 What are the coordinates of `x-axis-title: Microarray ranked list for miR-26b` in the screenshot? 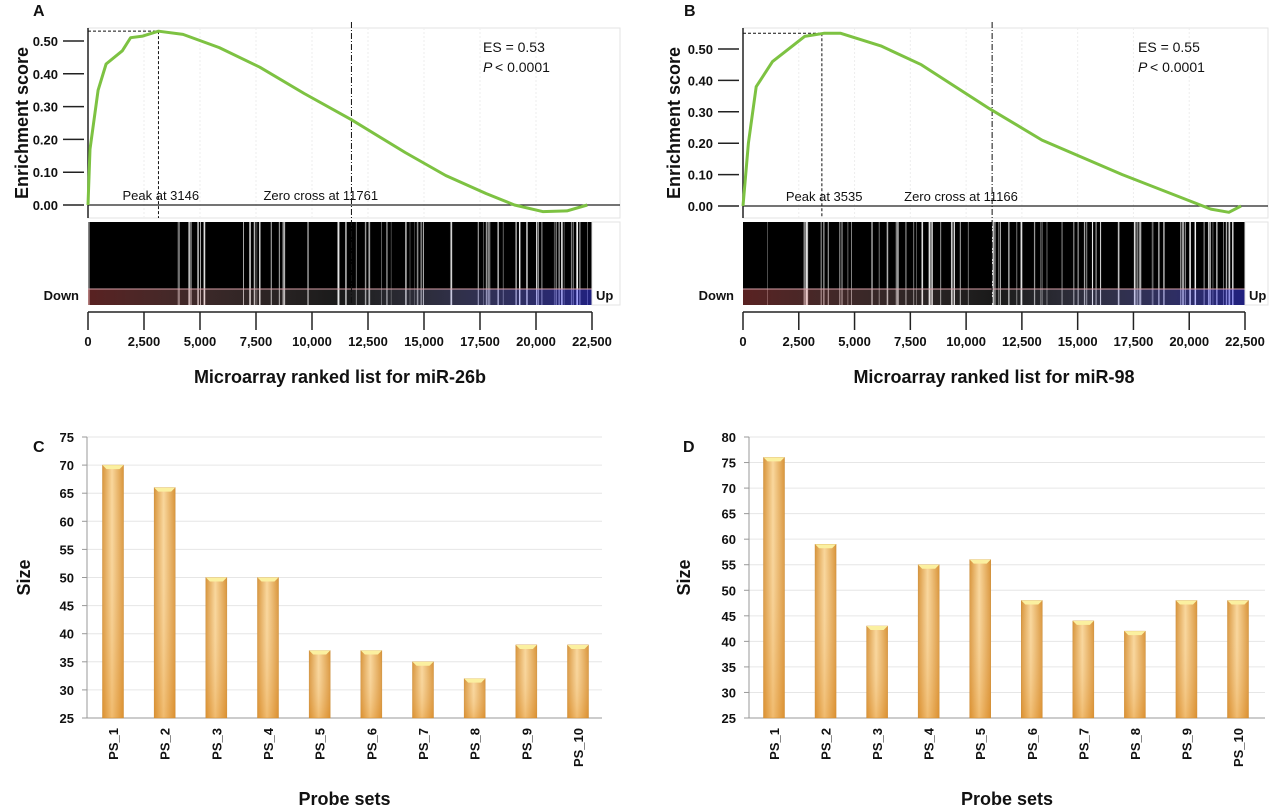 It's located at (340, 377).